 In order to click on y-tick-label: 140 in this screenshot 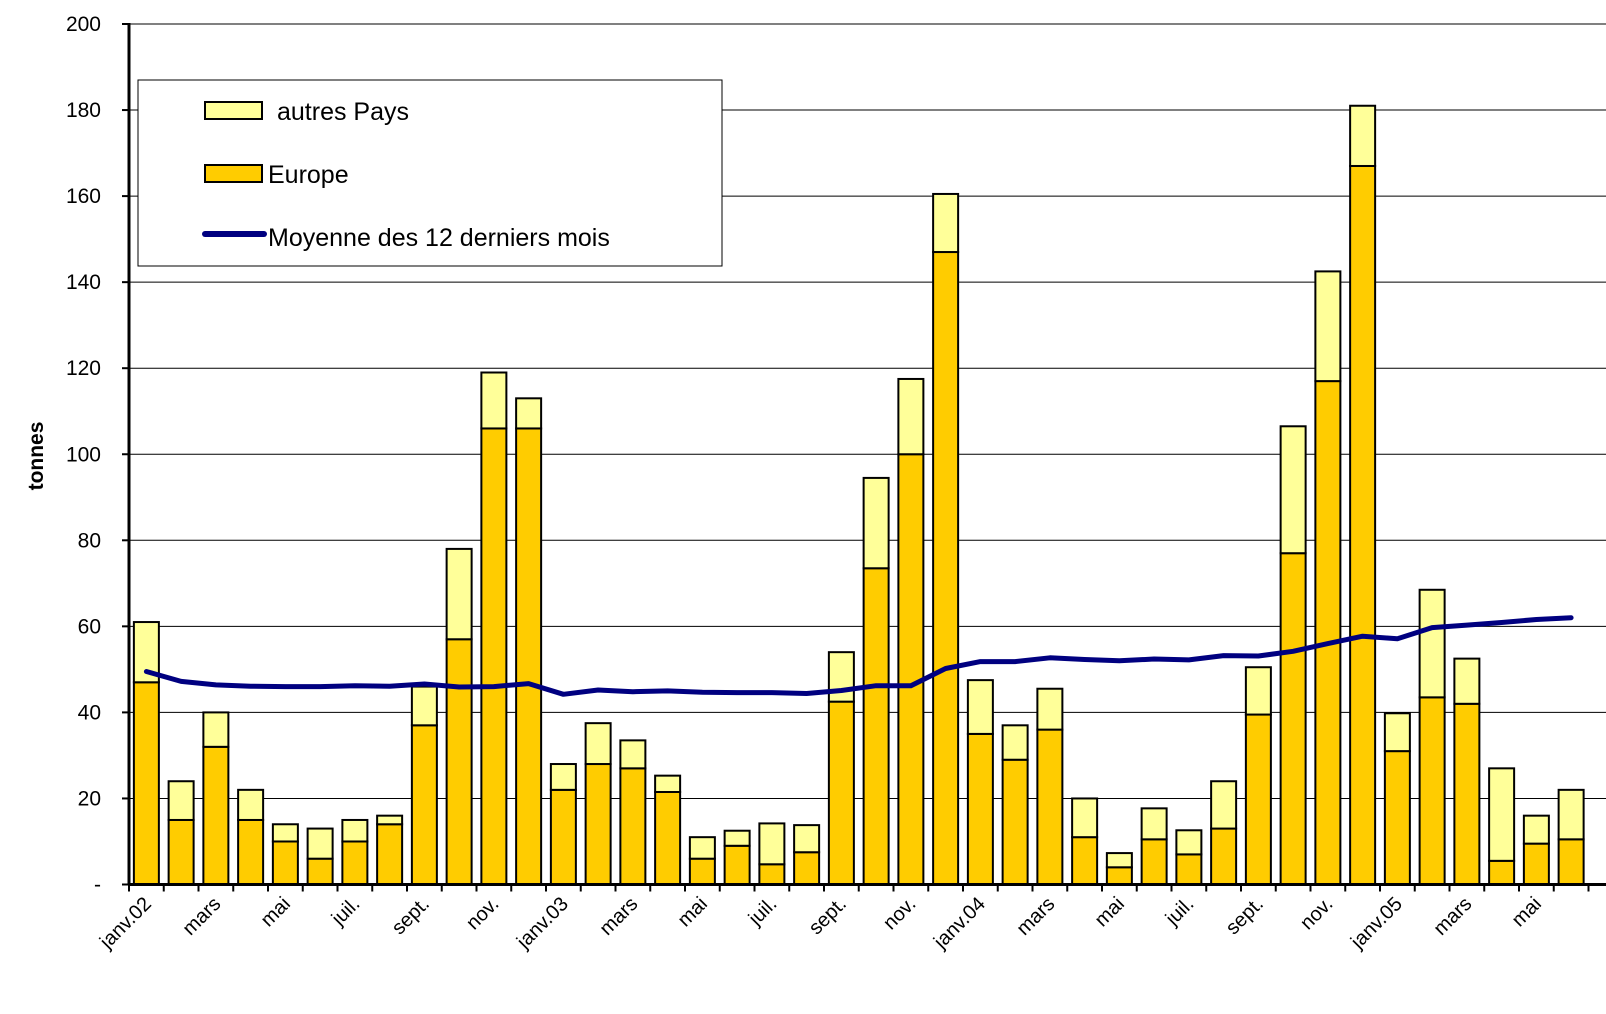, I will do `click(83, 282)`.